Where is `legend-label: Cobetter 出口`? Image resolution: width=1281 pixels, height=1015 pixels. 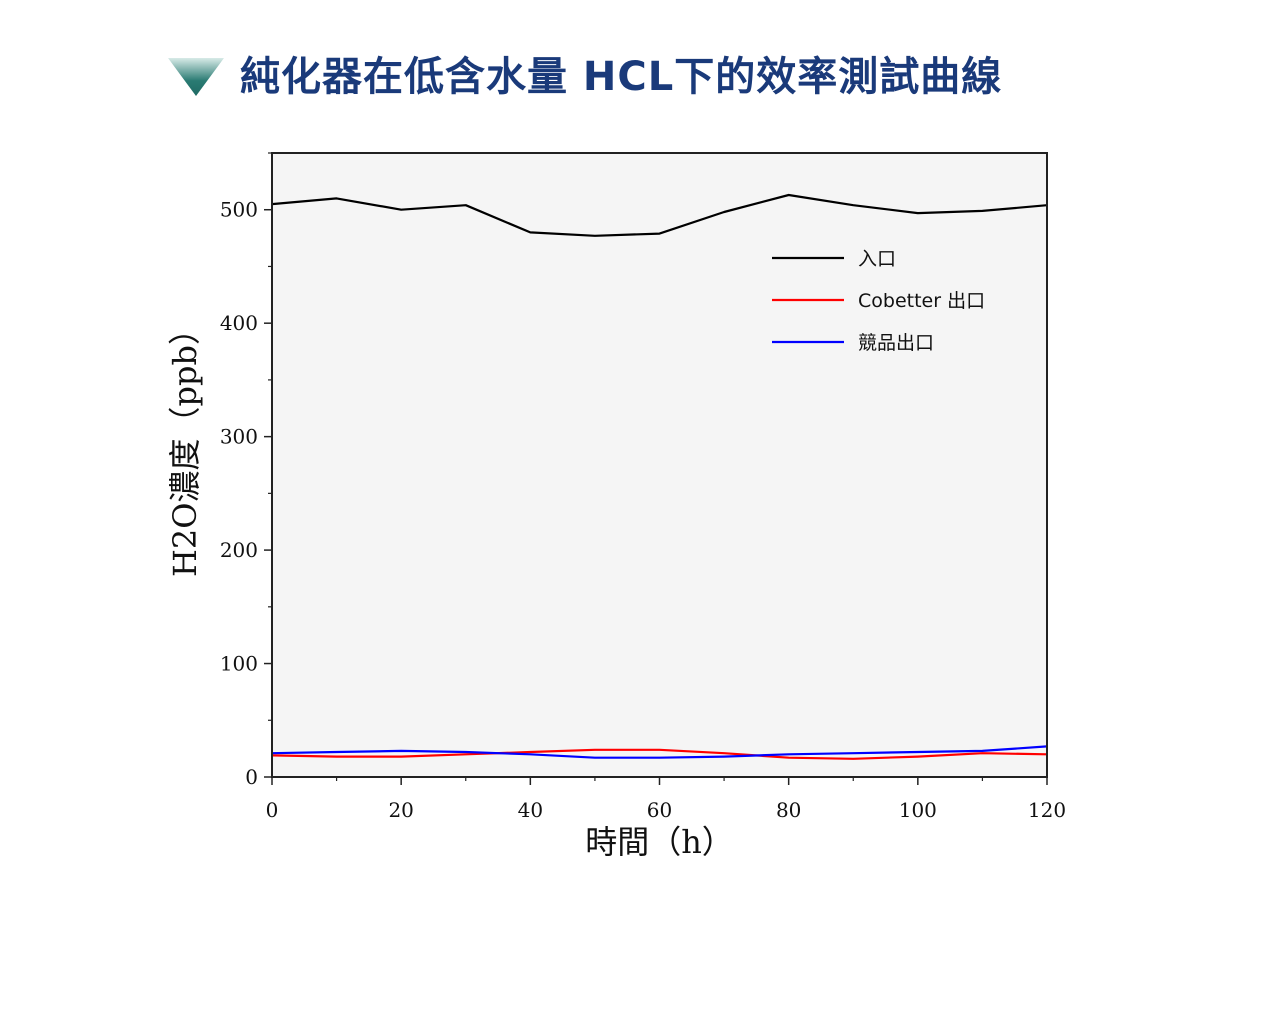
legend-label: Cobetter 出口 is located at coordinates (921, 301).